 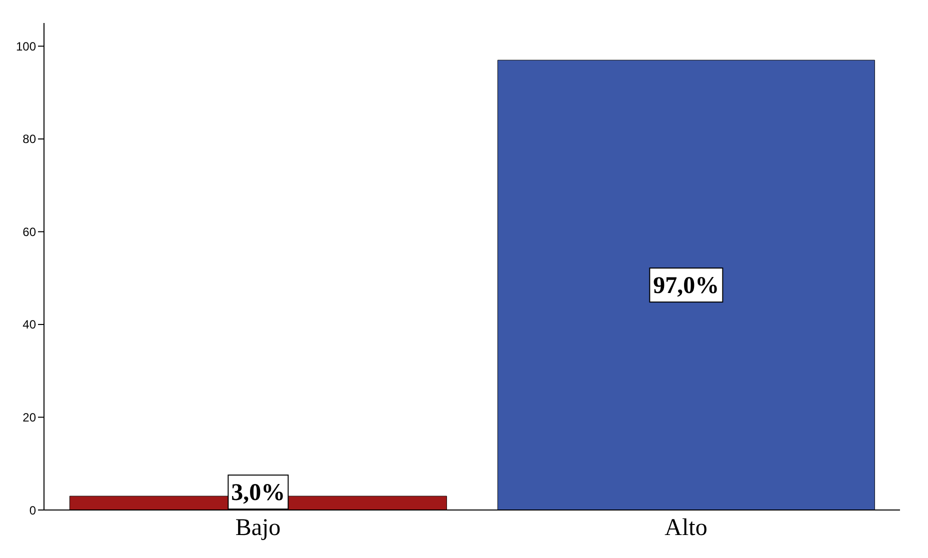 What do you see at coordinates (26, 46) in the screenshot?
I see `y-tick-label: 100` at bounding box center [26, 46].